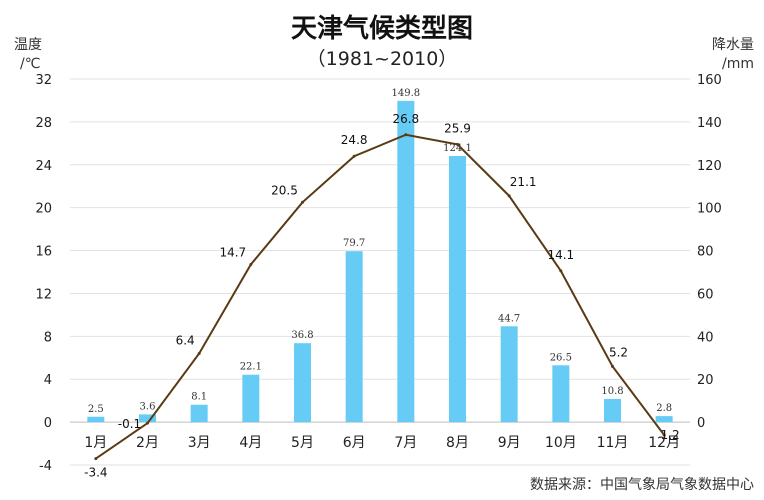 The width and height of the screenshot is (764, 500). What do you see at coordinates (509, 443) in the screenshot?
I see `month-label: 9月` at bounding box center [509, 443].